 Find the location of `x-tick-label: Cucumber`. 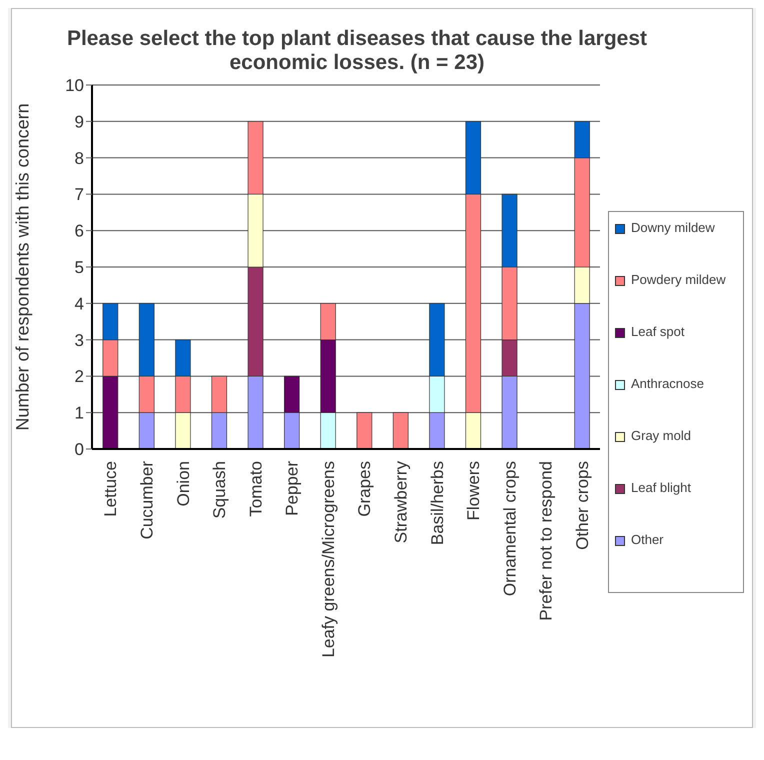

x-tick-label: Cucumber is located at coordinates (147, 500).